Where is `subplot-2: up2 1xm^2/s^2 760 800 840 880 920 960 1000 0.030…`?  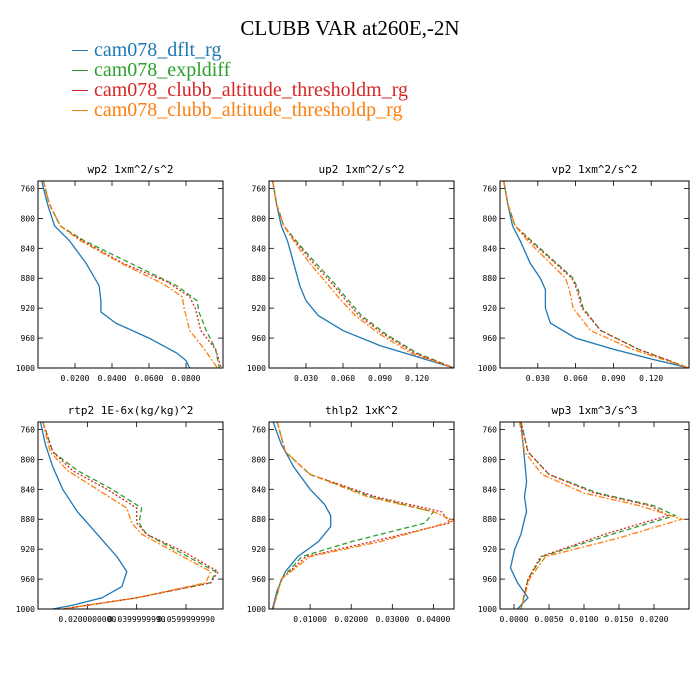
subplot-2: up2 1xm^2/s^2 760 800 840 880 920 960 1000 0.030… is located at coordinates (351, 273).